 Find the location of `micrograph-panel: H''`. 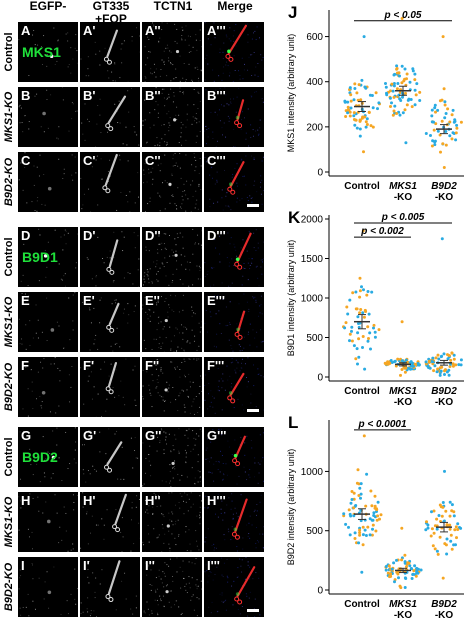

micrograph-panel: H'' is located at coordinates (172, 522).